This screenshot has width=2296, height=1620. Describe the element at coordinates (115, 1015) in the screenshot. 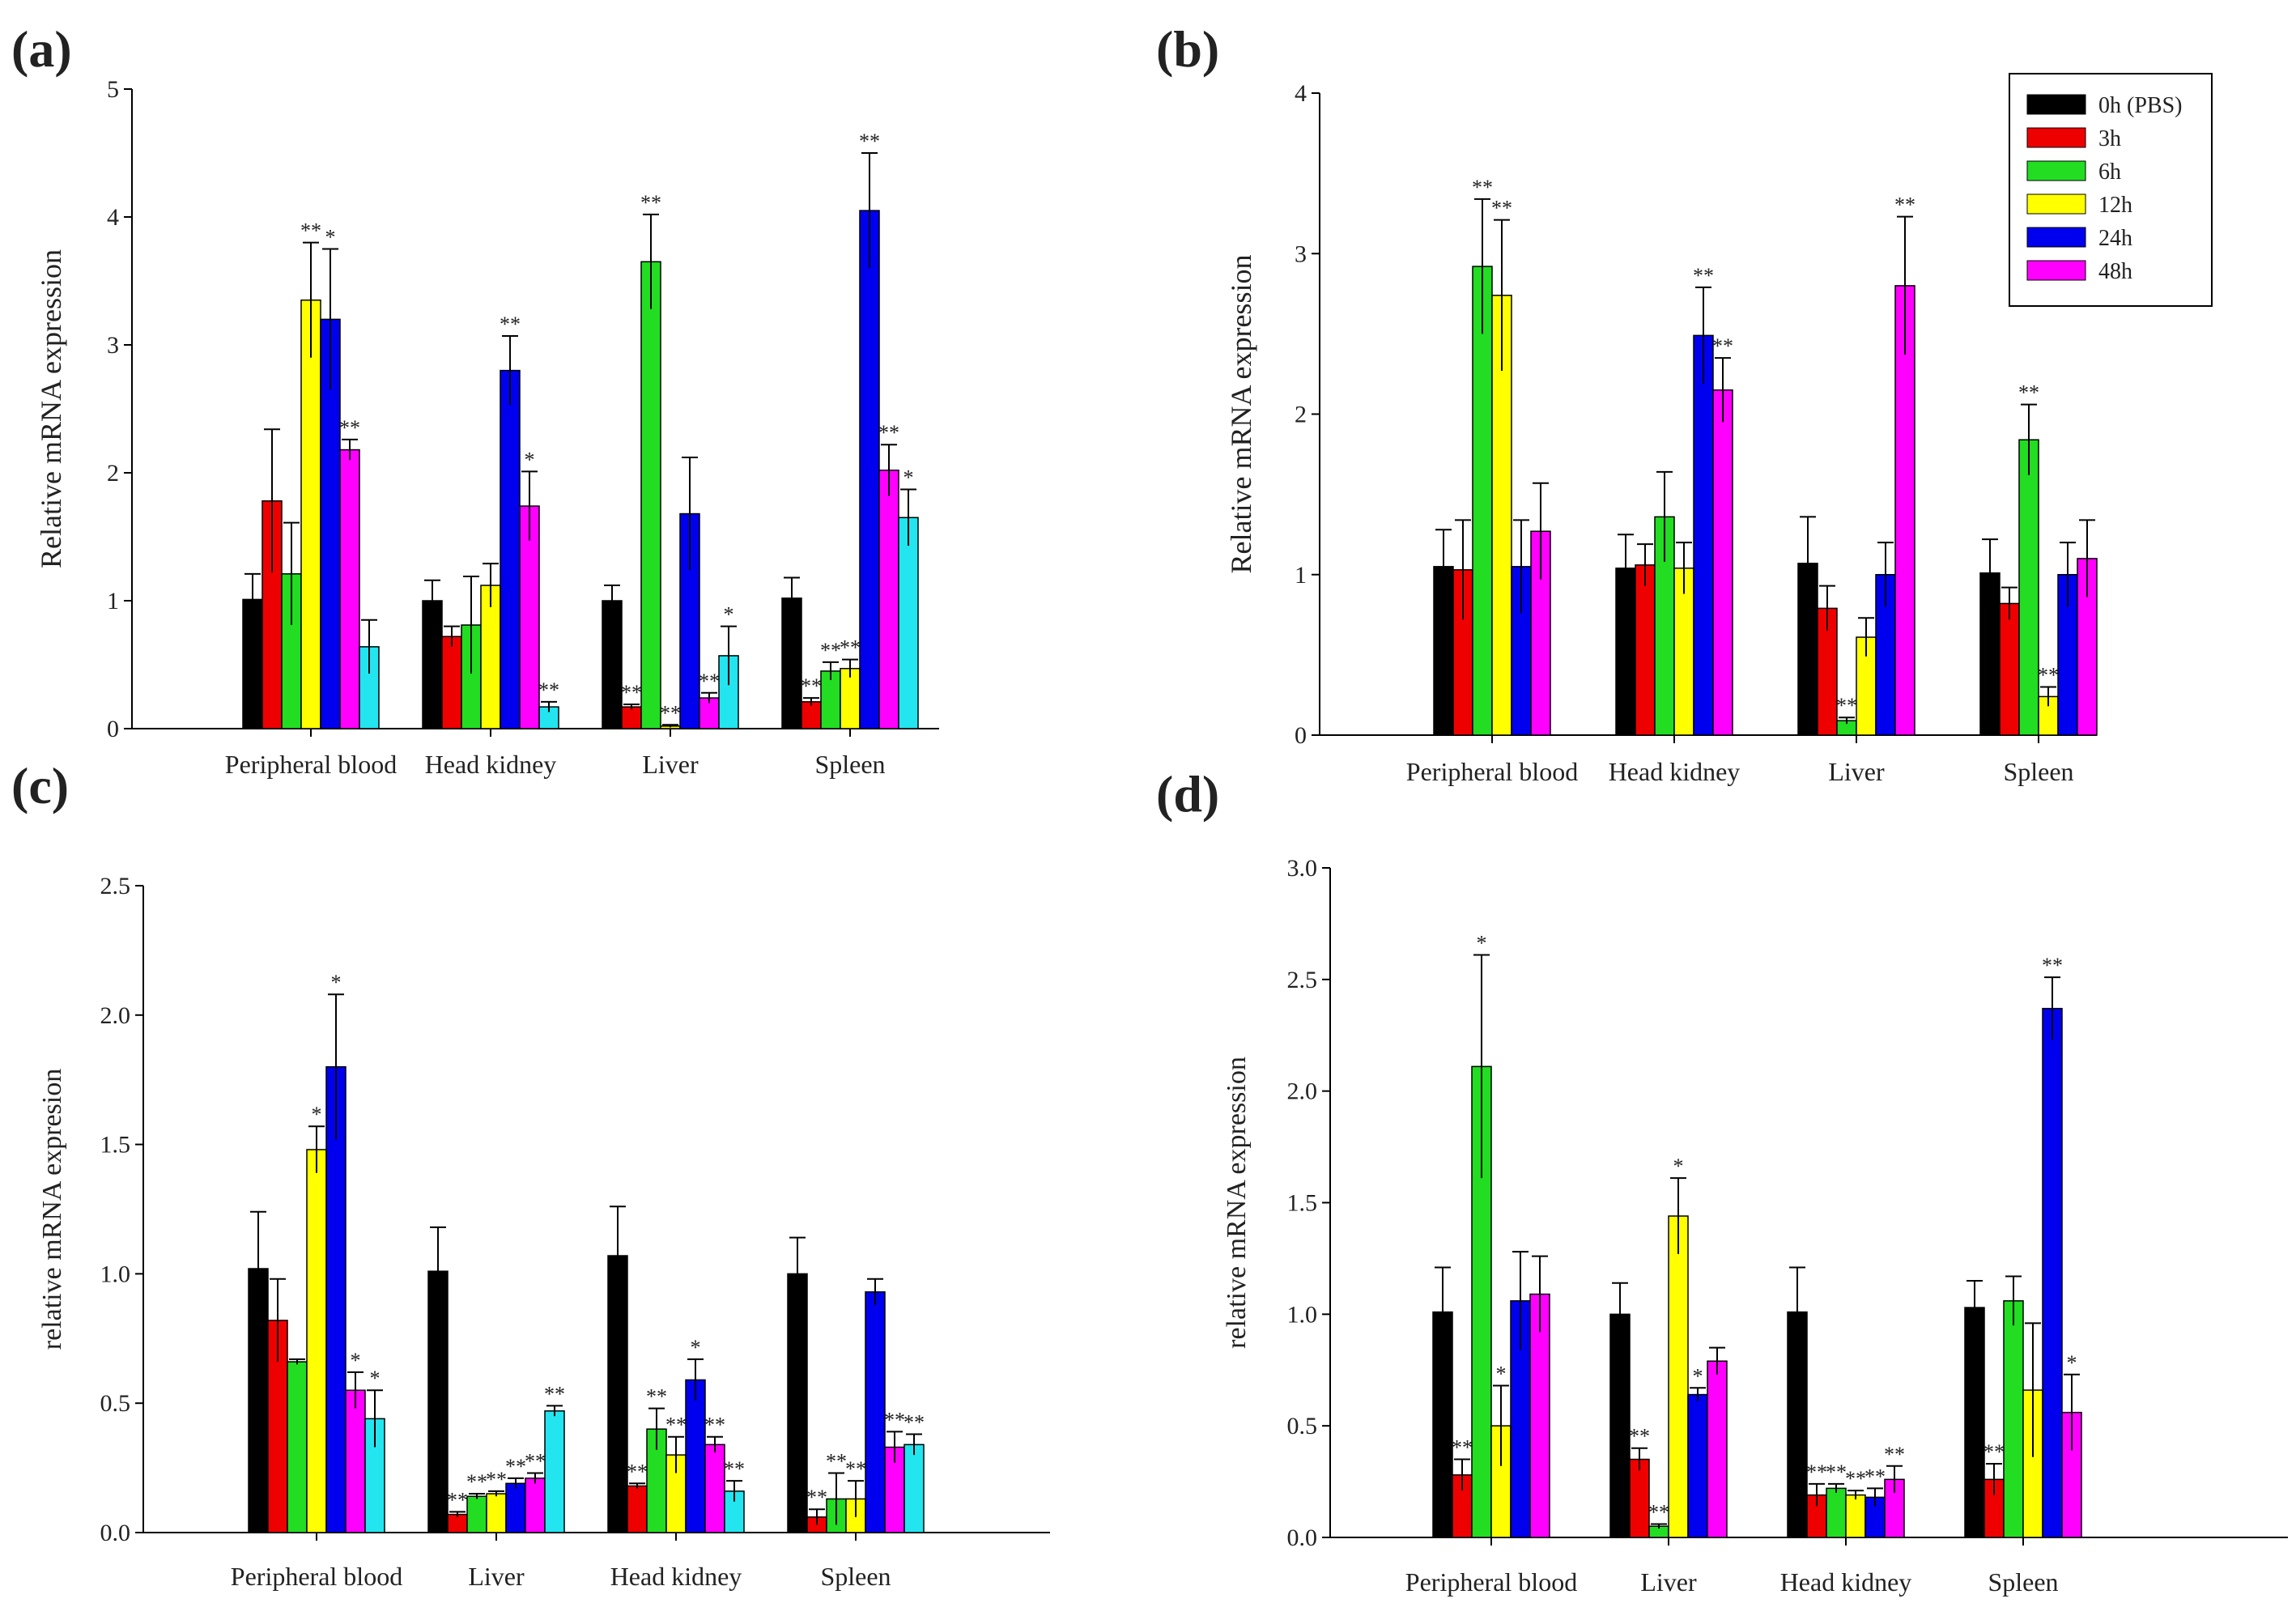

I see `y-tick-label: 2.0` at that location.